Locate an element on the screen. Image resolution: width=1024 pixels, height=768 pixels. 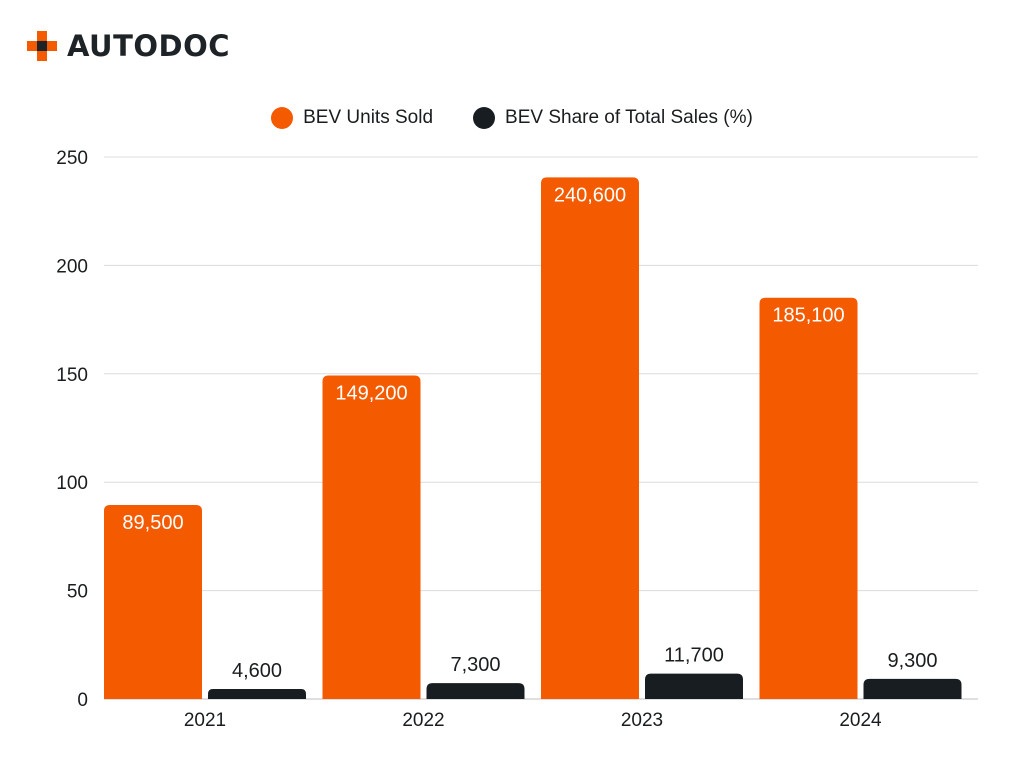
data-label-units-sold: 185,100 is located at coordinates (808, 316).